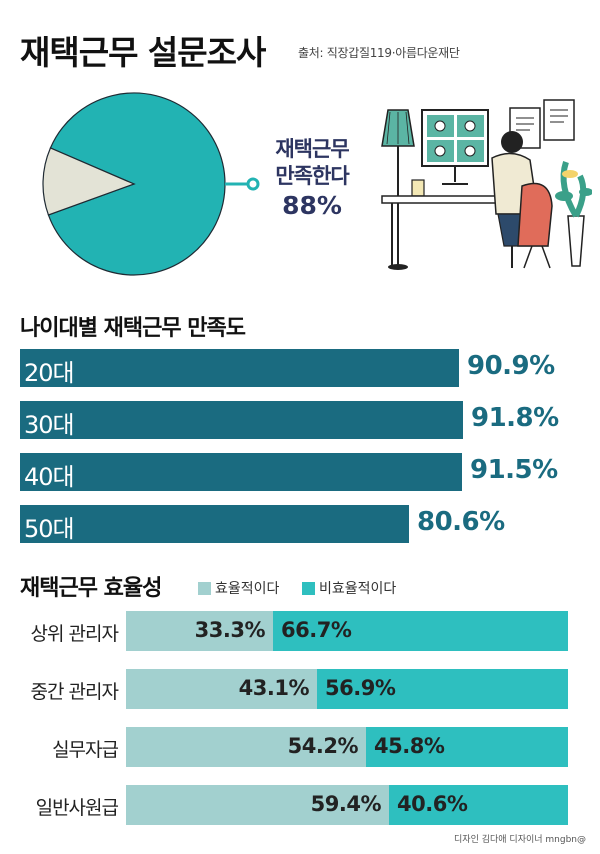  Describe the element at coordinates (241, 420) in the screenshot. I see `age-bar-1: 30대` at that location.